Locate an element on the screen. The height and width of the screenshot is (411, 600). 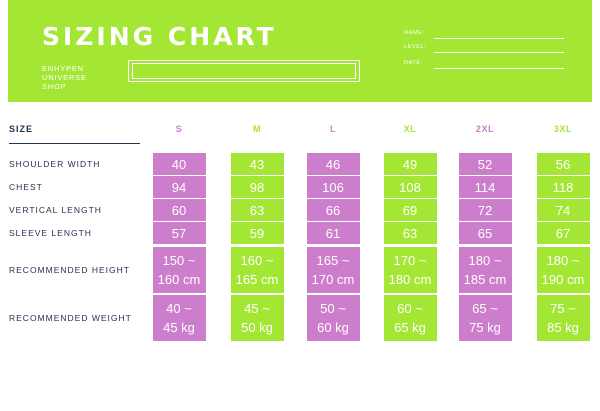
row-label-chest: CHEST is located at coordinates (26, 187).